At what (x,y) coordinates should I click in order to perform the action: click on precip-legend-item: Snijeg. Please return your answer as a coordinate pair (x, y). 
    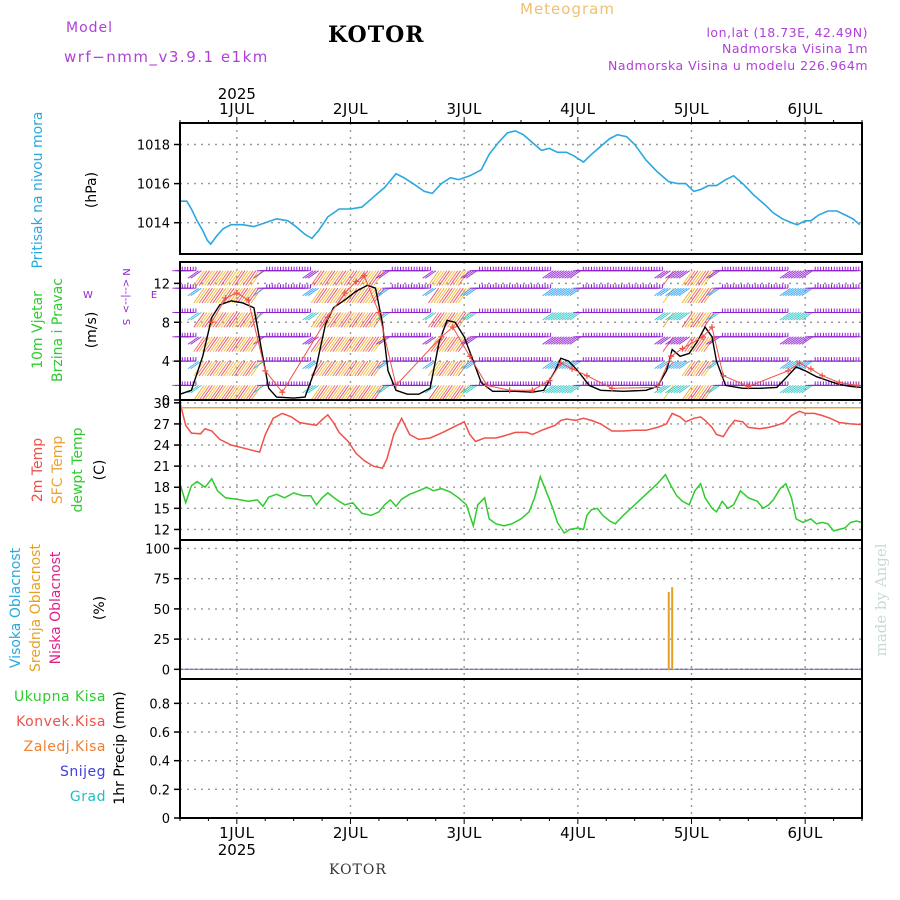
    Looking at the image, I should click on (83, 772).